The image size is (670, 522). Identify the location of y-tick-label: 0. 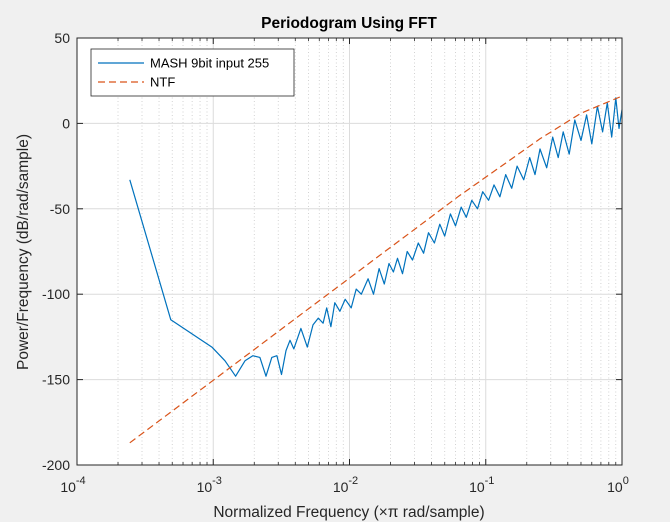
(66, 123).